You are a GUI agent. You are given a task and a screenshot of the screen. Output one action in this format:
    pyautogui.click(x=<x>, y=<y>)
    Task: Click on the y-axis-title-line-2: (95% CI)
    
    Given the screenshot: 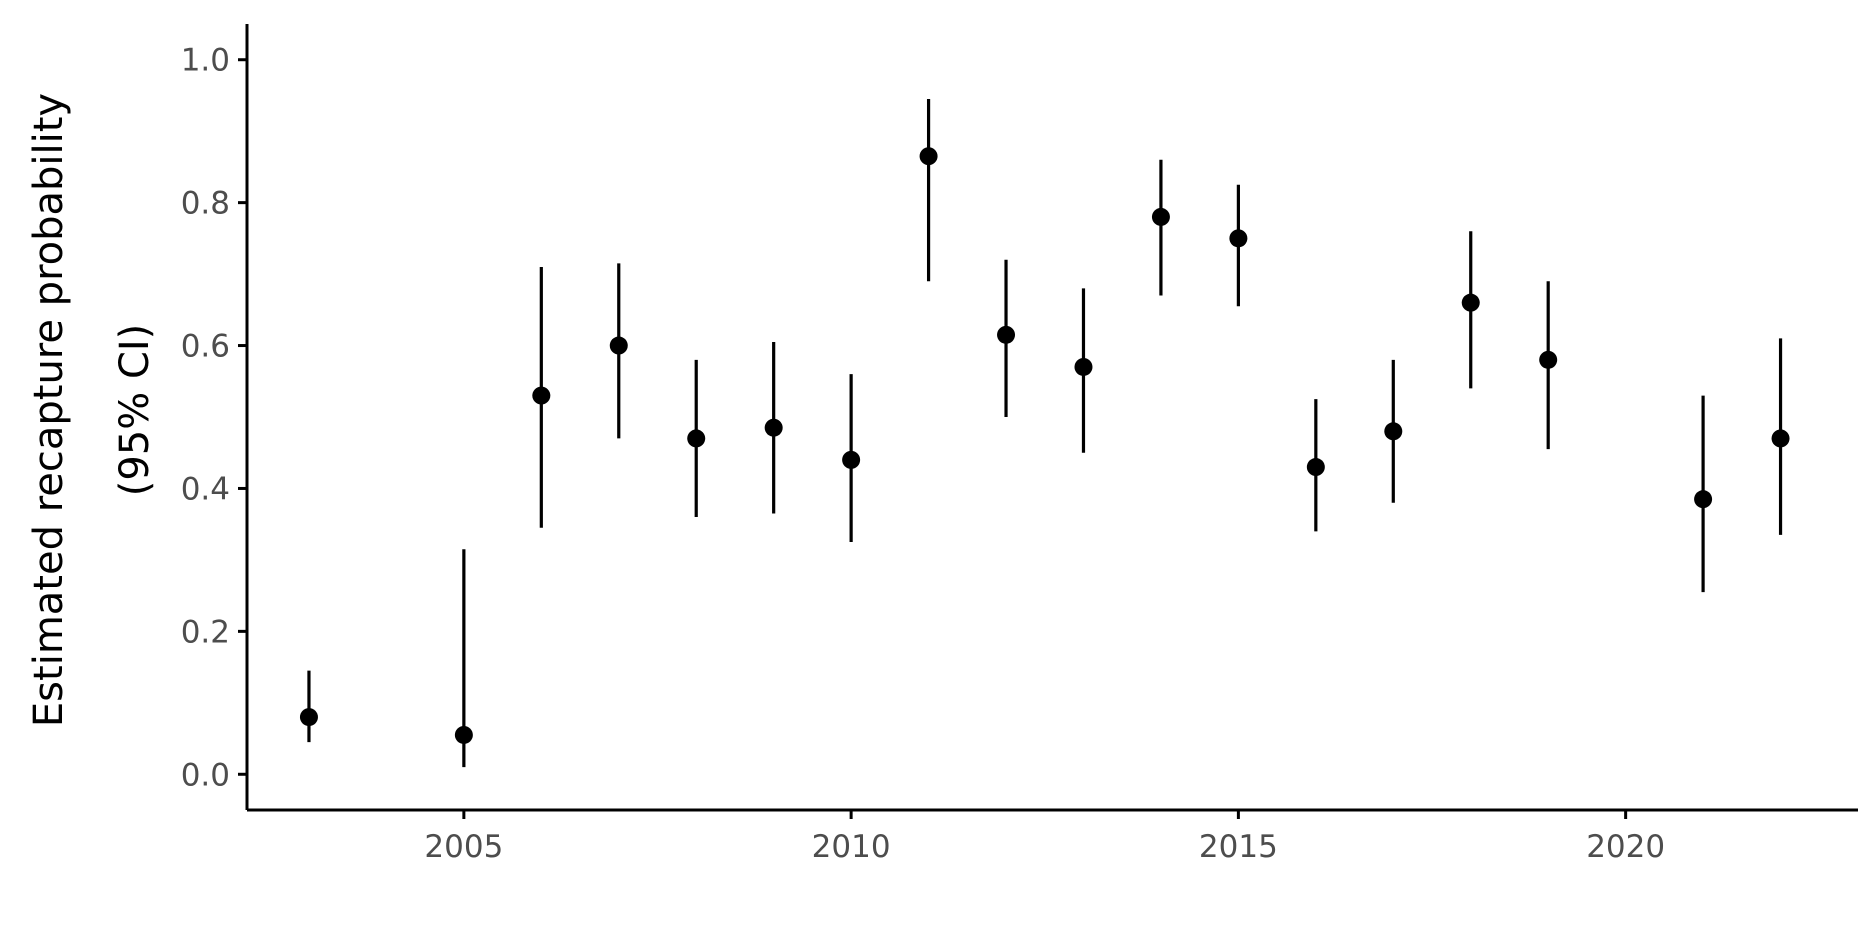 What is the action you would take?
    pyautogui.click(x=135, y=410)
    